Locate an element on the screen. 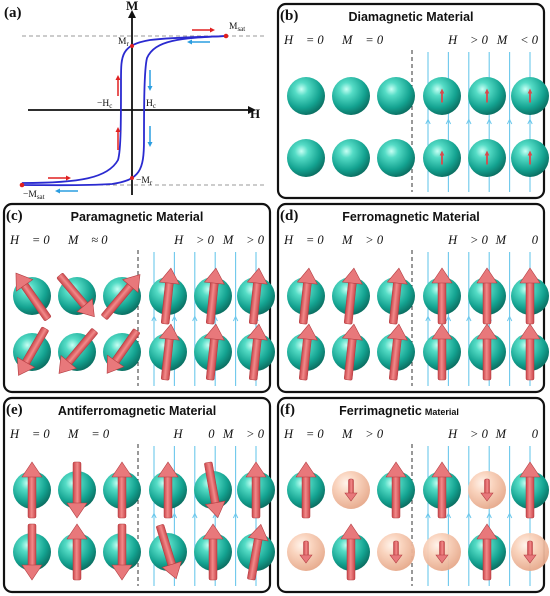 This screenshot has height=596, width=550. panel-d-atom-r1c1 is located at coordinates (306, 296).